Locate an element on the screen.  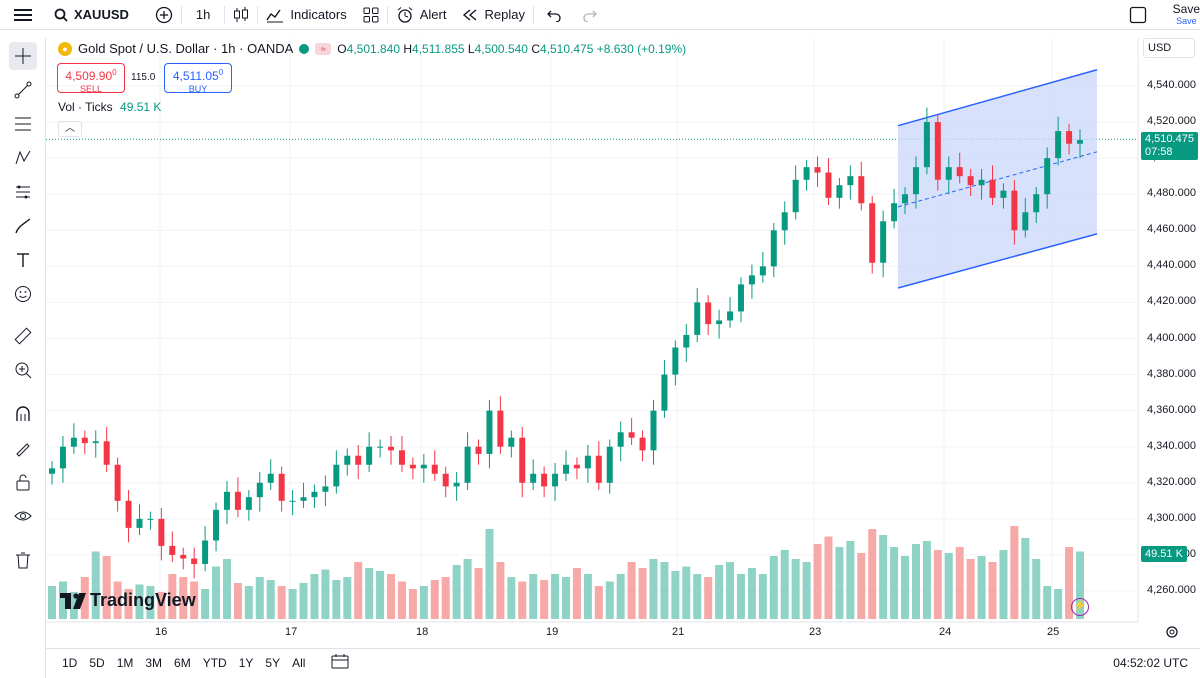
range-button-3m: 3M is located at coordinates (154, 662).